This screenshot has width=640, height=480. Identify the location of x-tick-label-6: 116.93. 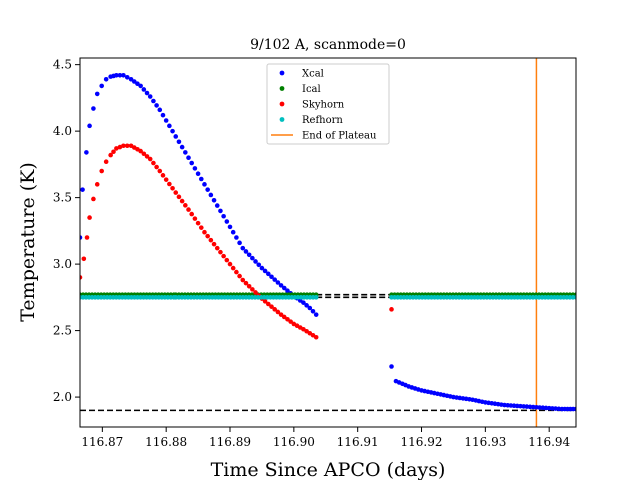
(485, 442).